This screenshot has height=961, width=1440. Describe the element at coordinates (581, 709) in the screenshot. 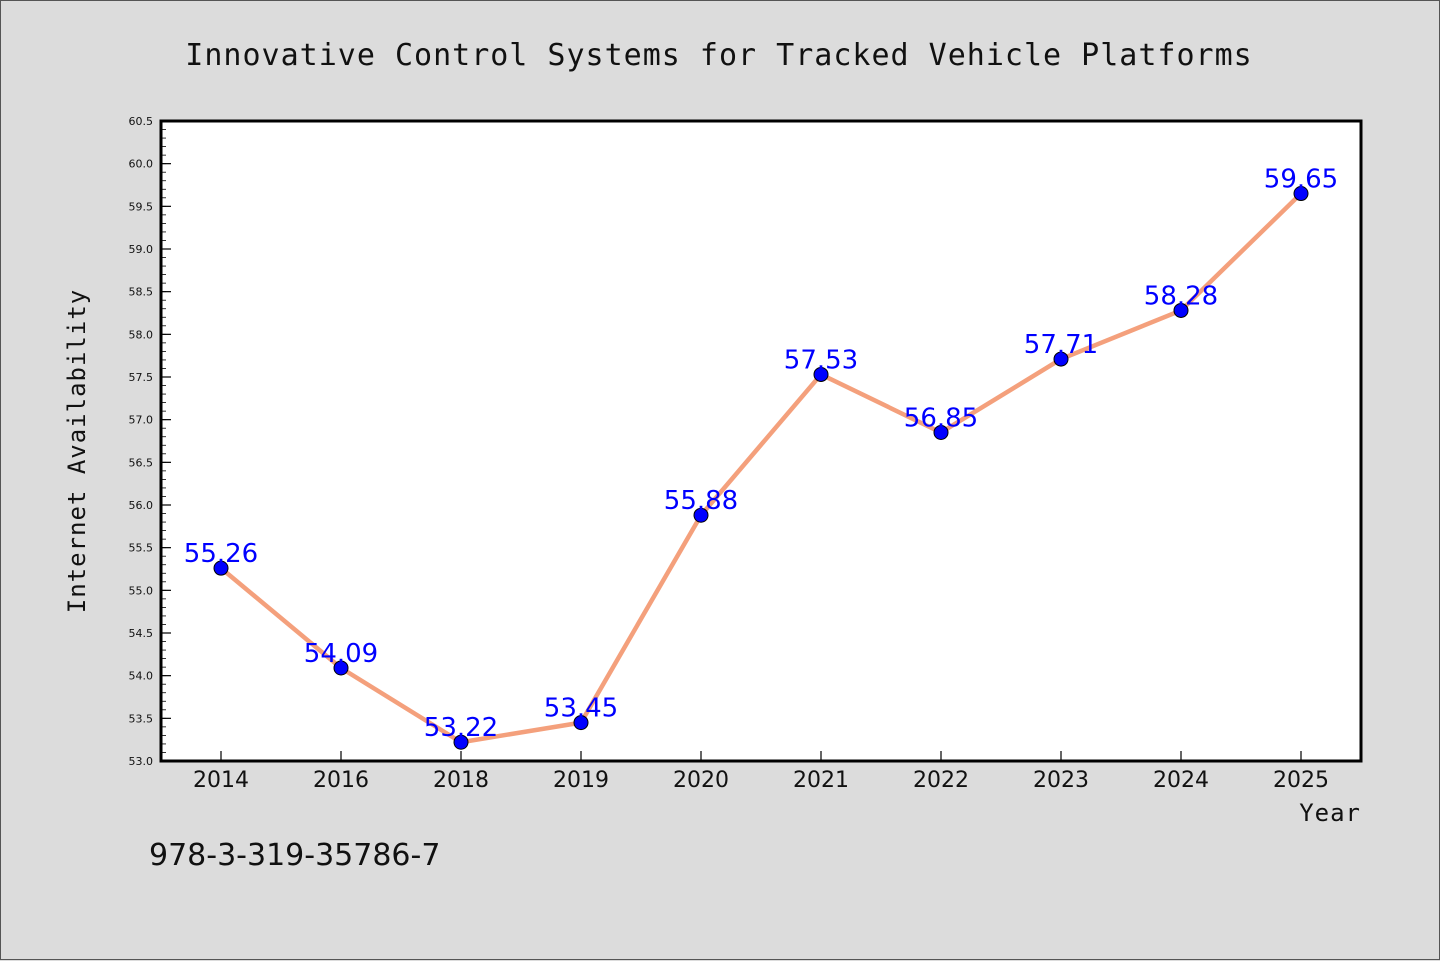

I see `data-label: 53.45` at that location.